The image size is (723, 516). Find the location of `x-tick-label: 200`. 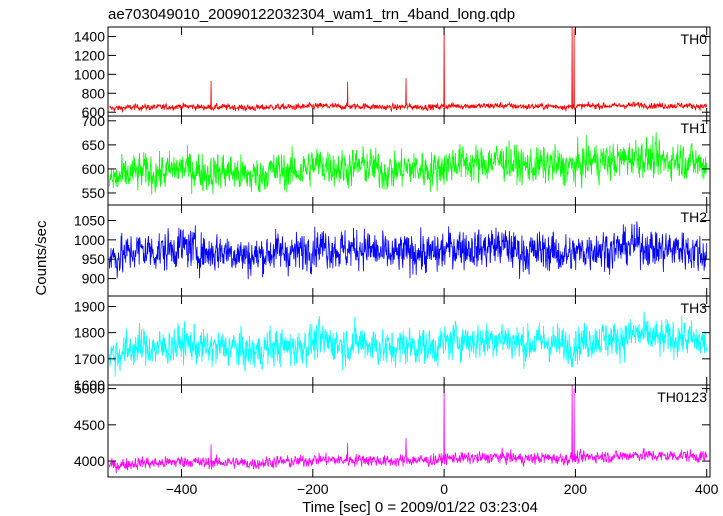

x-tick-label: 200 is located at coordinates (576, 489).